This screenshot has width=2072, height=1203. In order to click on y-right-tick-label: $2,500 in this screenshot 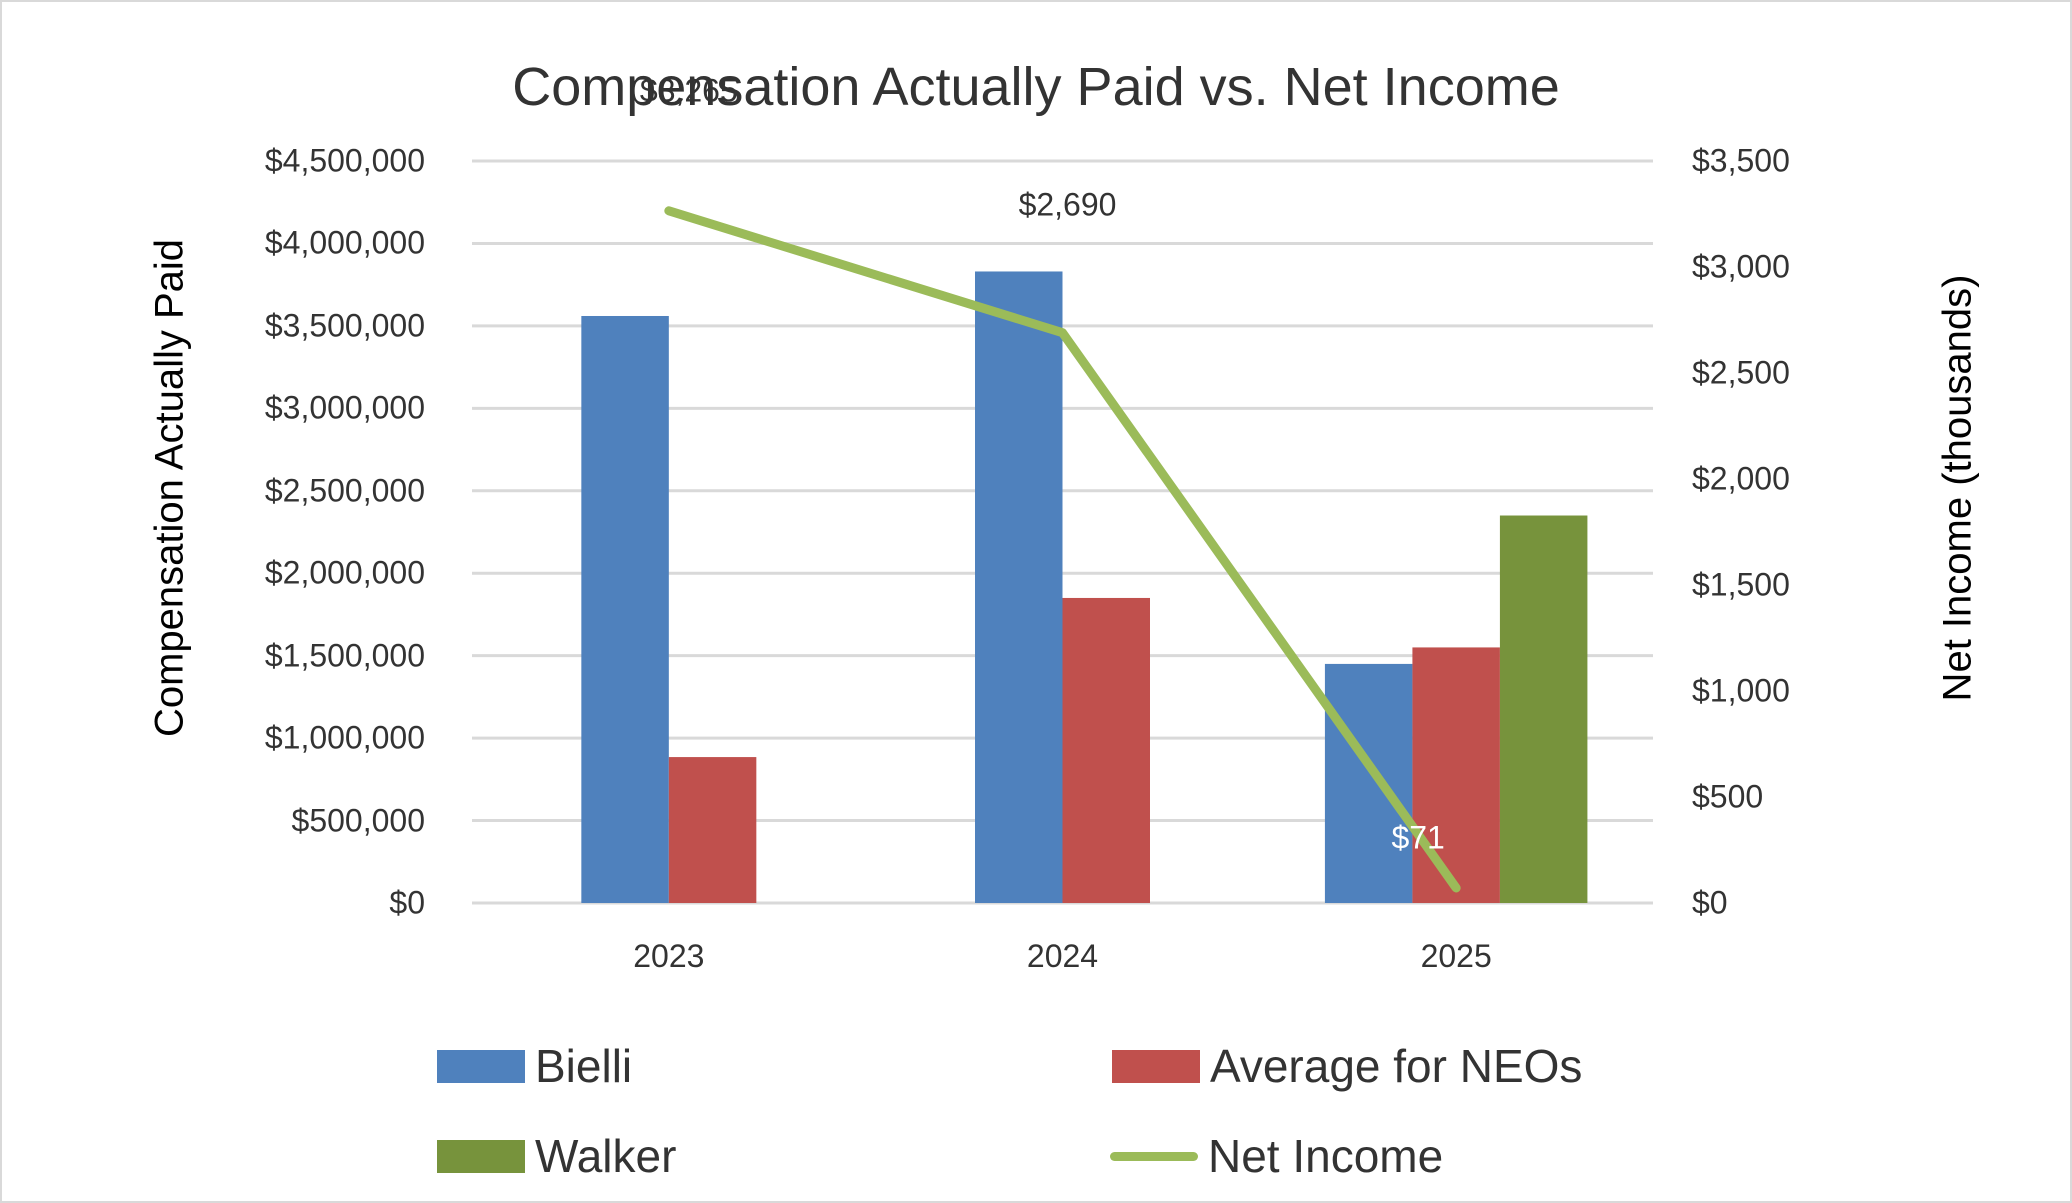, I will do `click(1741, 372)`.